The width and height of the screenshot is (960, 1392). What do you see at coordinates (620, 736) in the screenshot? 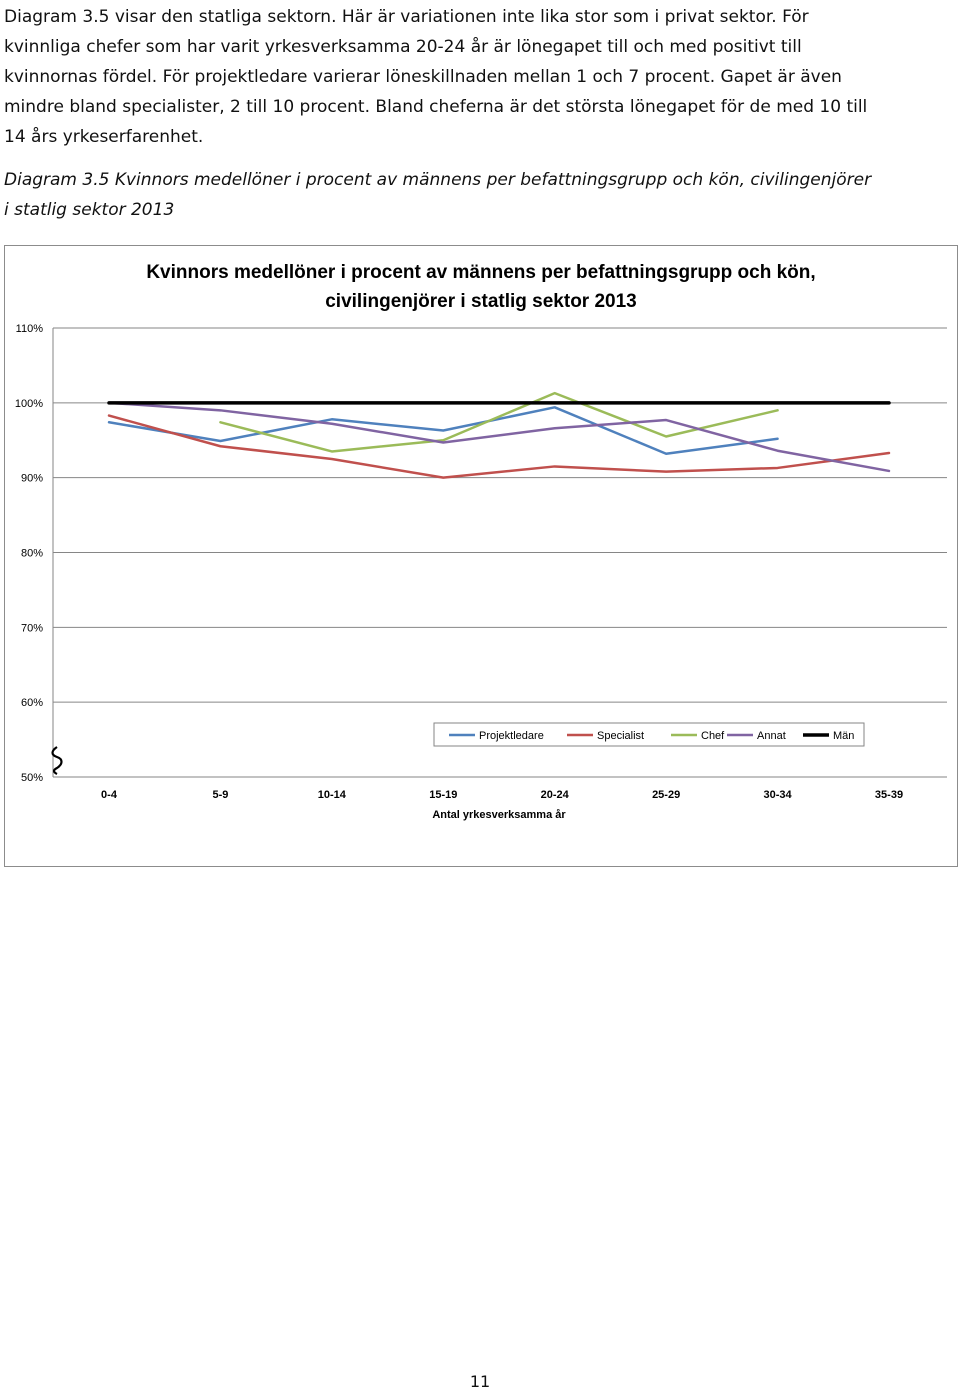
I see `legend-label: Specialist` at bounding box center [620, 736].